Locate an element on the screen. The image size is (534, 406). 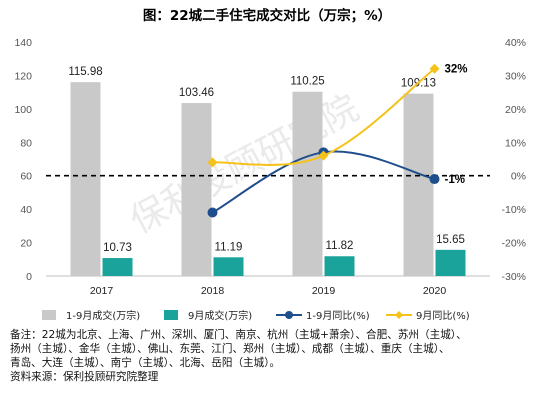
x-tick-label: 2017 is located at coordinates (102, 291).